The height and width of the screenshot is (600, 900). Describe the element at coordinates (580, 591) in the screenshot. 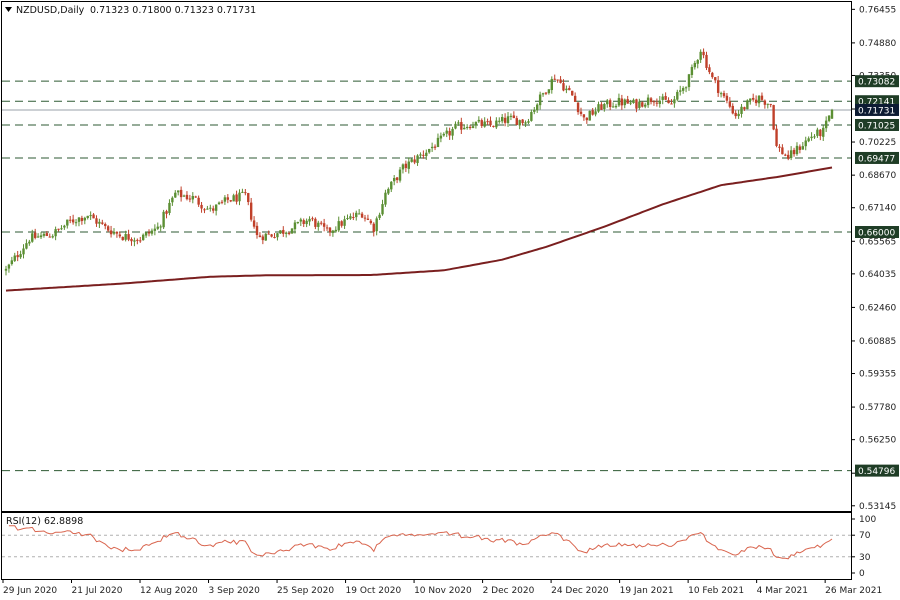

I see `time-tick-label: 24 Dec 2020` at that location.